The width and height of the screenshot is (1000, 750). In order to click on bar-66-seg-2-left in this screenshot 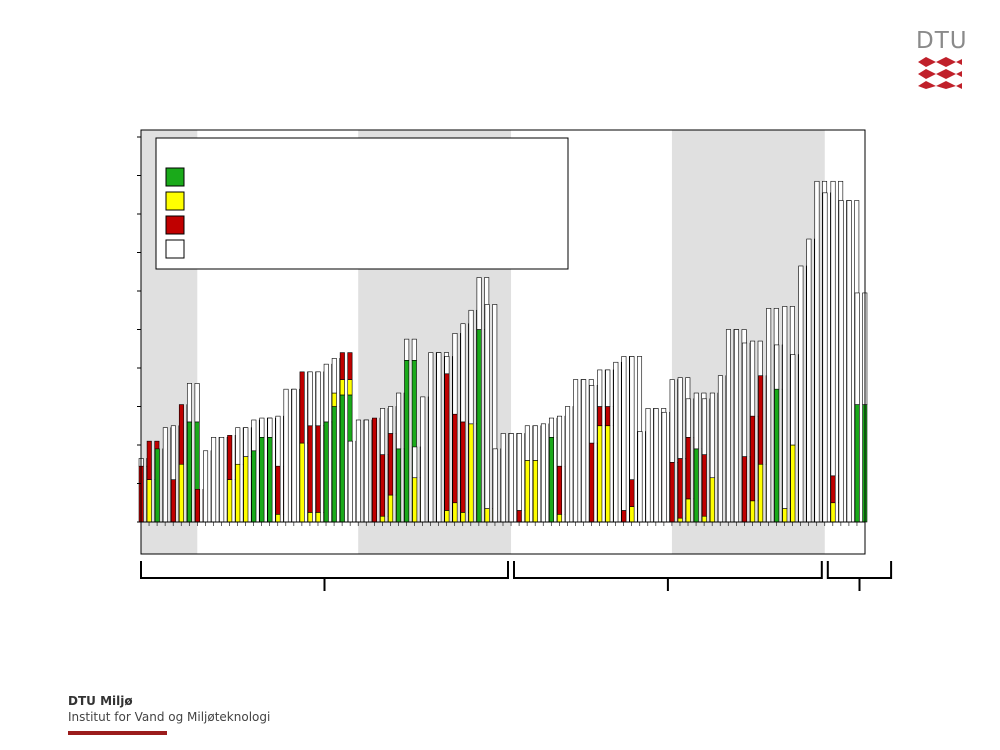, I will do `click(672, 492)`.